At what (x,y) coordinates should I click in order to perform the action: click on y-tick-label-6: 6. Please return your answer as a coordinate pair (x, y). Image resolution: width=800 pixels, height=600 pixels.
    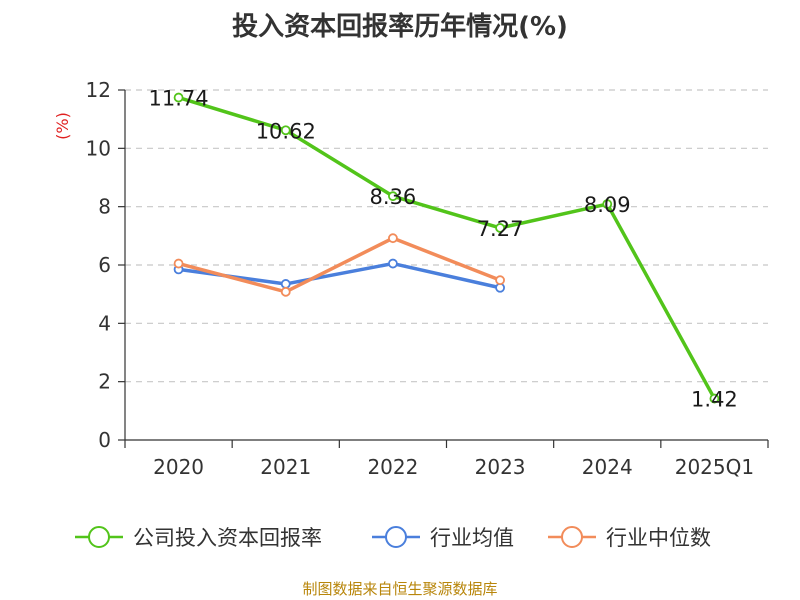
    Looking at the image, I should click on (104, 265).